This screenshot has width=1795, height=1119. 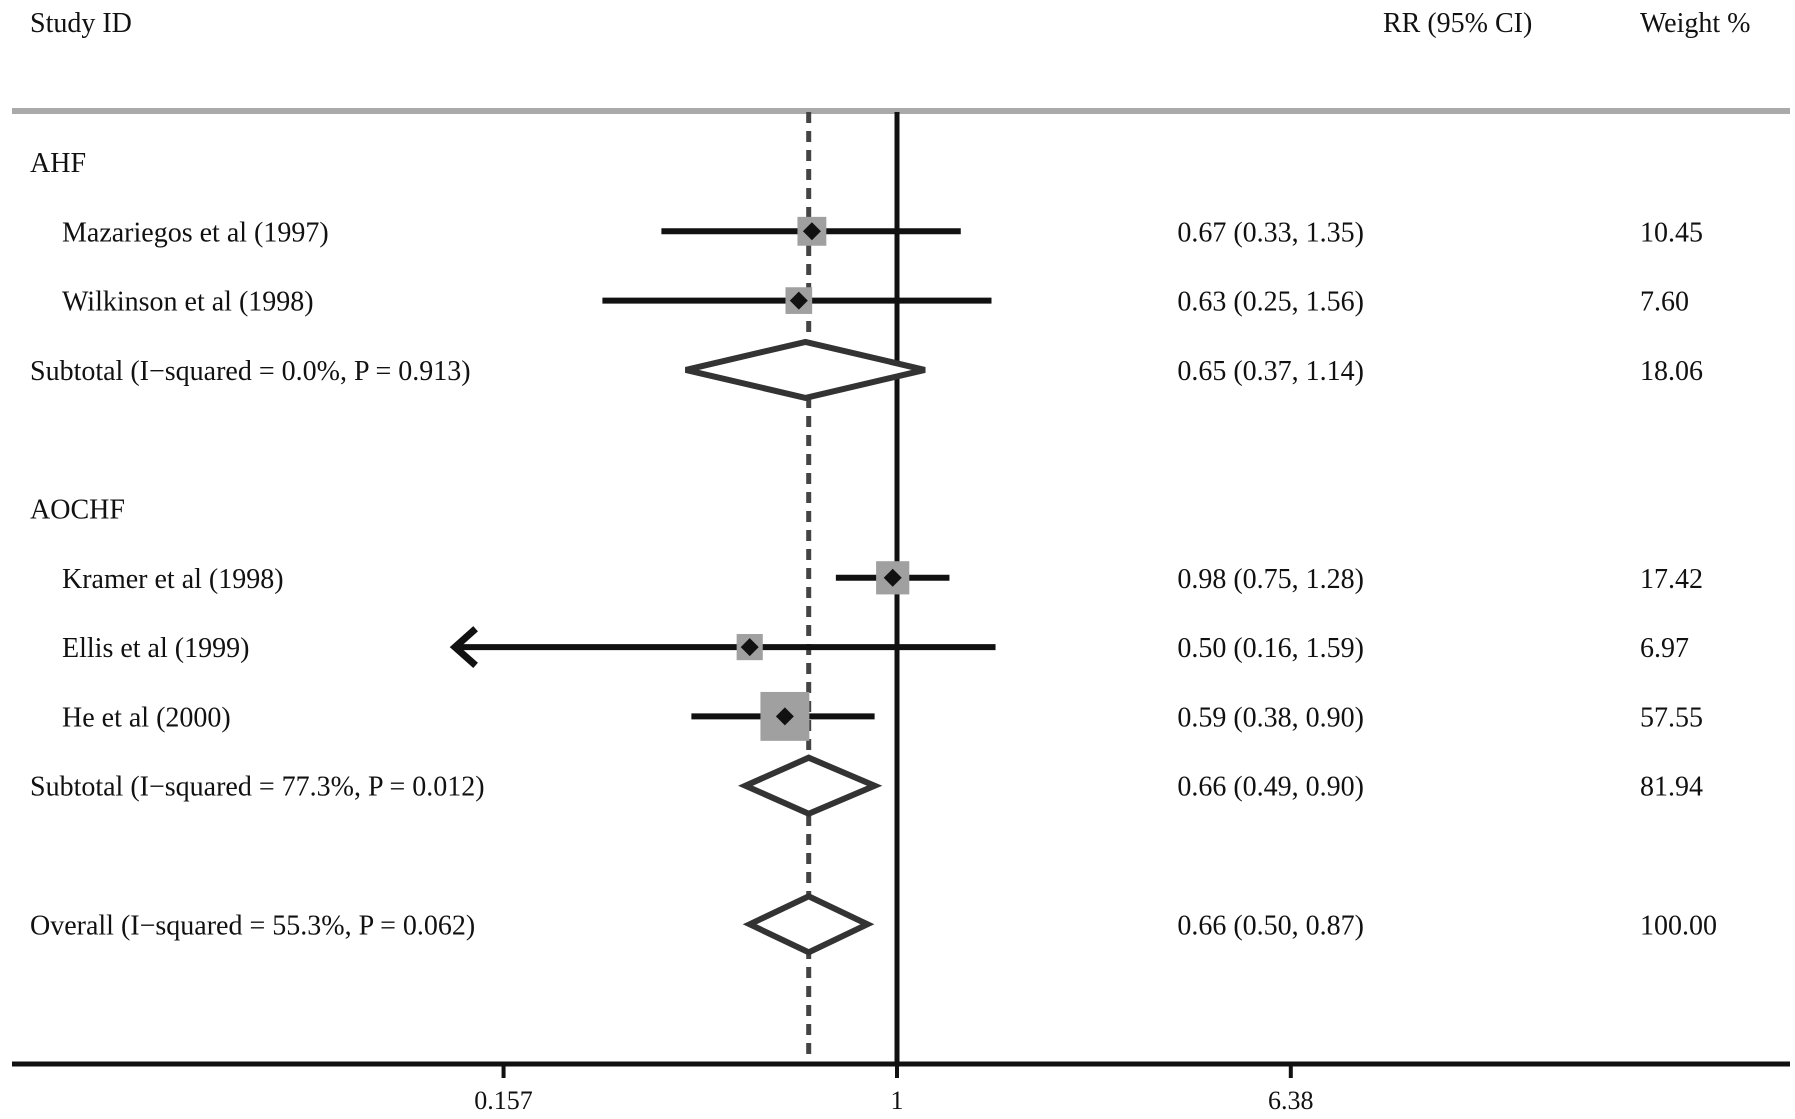 I want to click on weight-value: 17.42, so click(x=1671, y=579).